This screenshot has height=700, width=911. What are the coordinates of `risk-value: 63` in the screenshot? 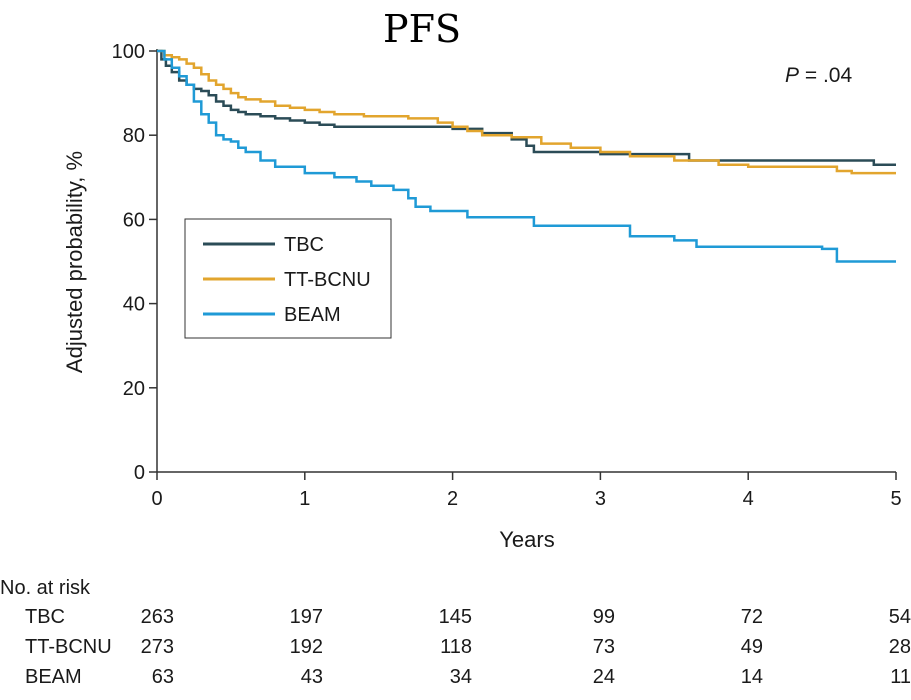 It's located at (163, 677).